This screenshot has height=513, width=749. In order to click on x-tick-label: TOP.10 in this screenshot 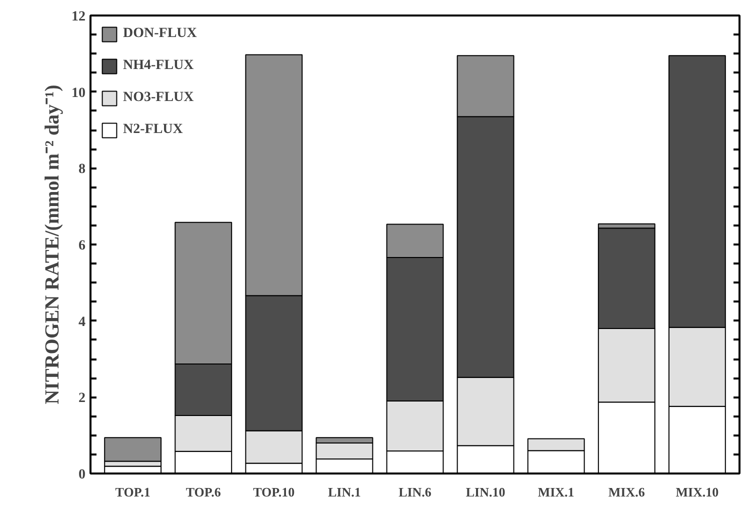, I will do `click(274, 492)`.